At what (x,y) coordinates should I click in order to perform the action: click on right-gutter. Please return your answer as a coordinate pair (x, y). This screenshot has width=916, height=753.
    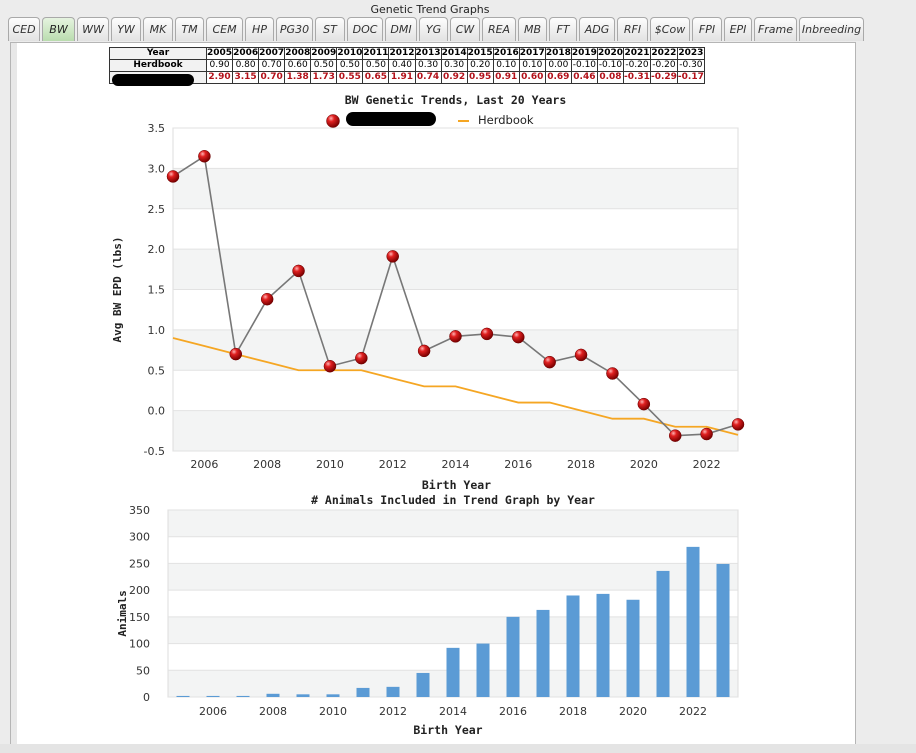
    Looking at the image, I should click on (886, 397).